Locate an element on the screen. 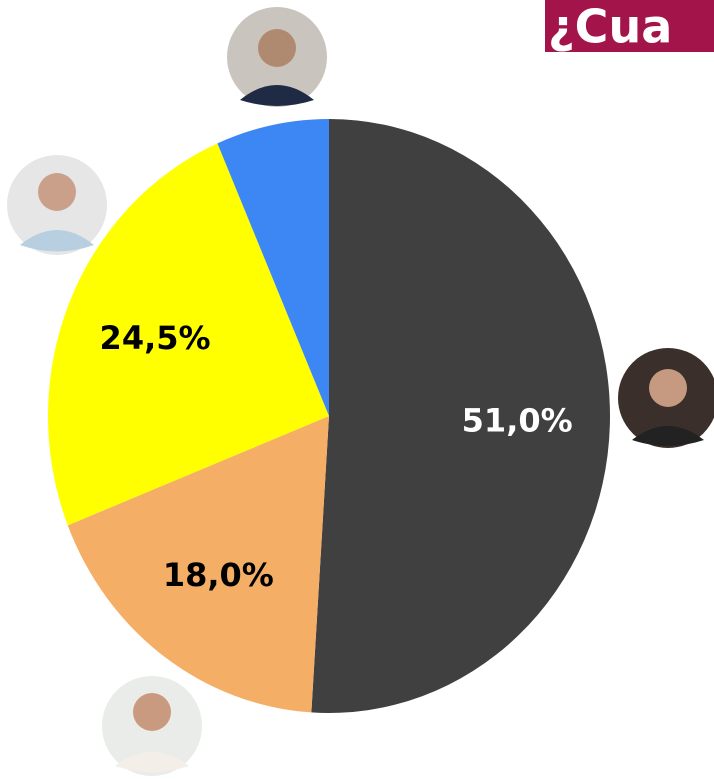 The width and height of the screenshot is (714, 779). logo-box is located at coordinates (629, 26).